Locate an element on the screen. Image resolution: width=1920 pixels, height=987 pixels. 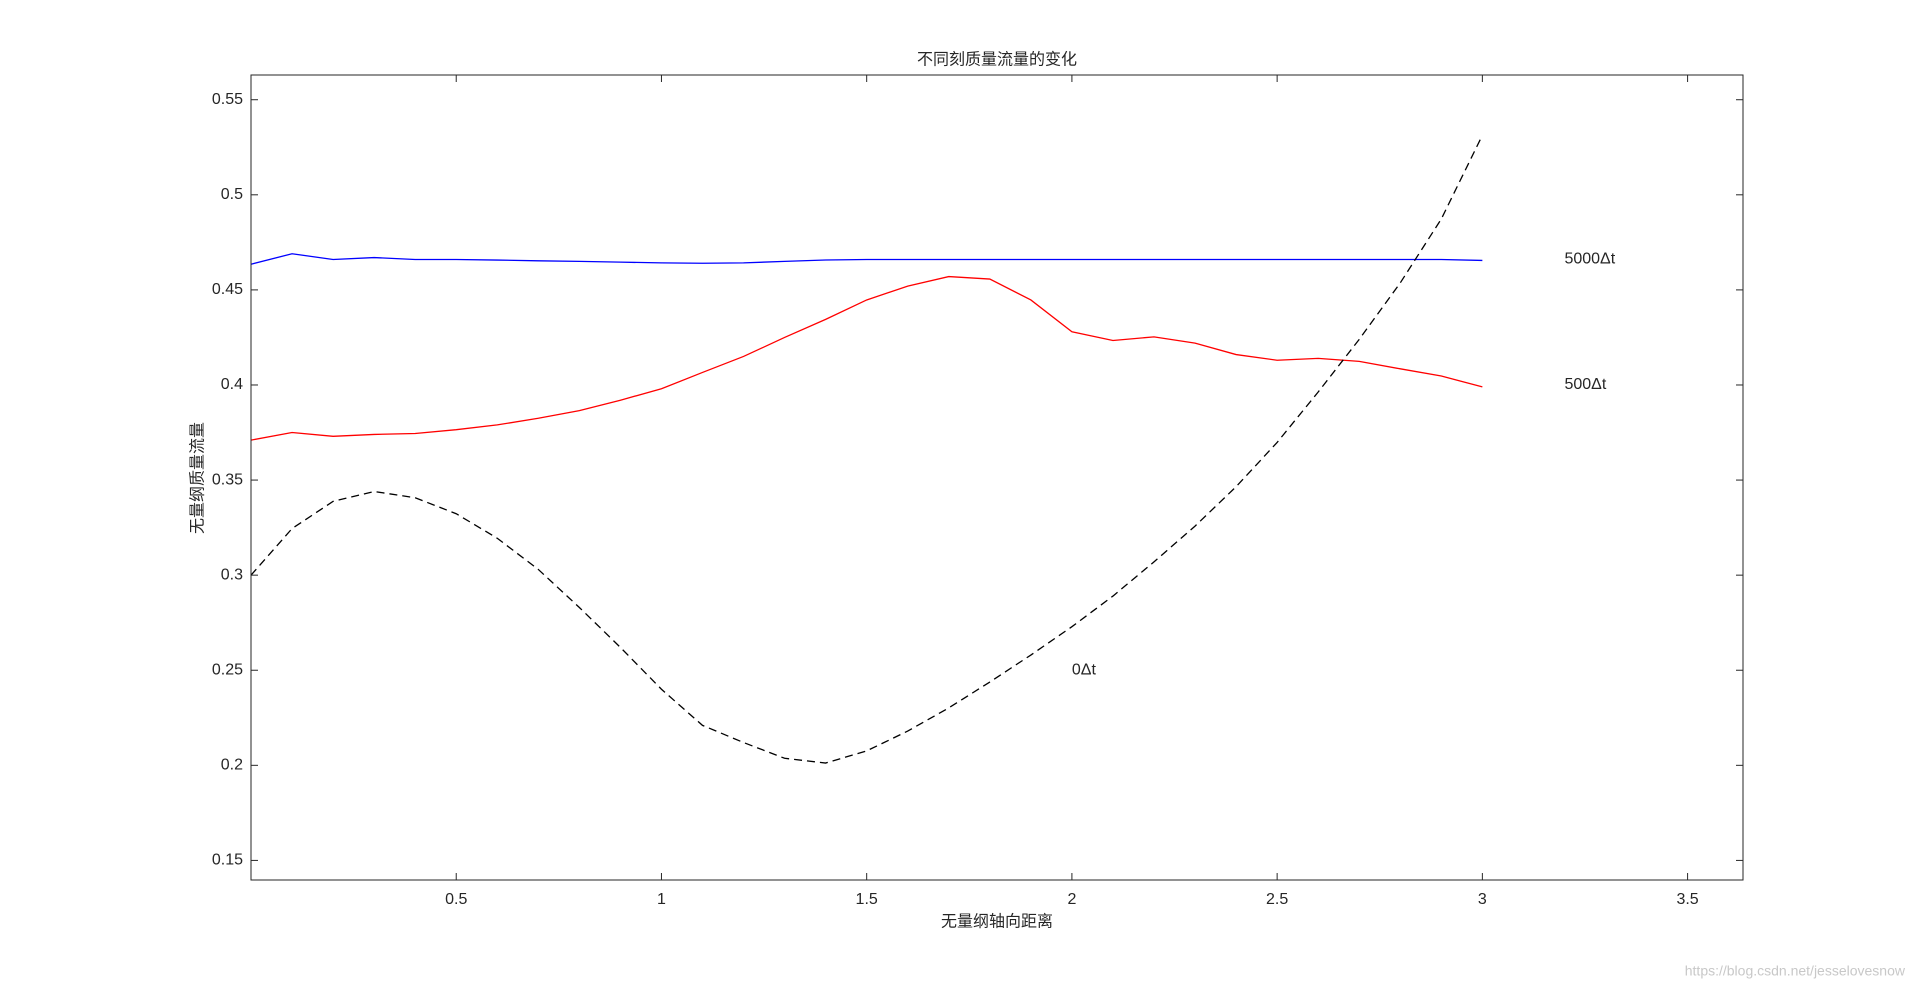
x-tick-label: 0.5 is located at coordinates (456, 899).